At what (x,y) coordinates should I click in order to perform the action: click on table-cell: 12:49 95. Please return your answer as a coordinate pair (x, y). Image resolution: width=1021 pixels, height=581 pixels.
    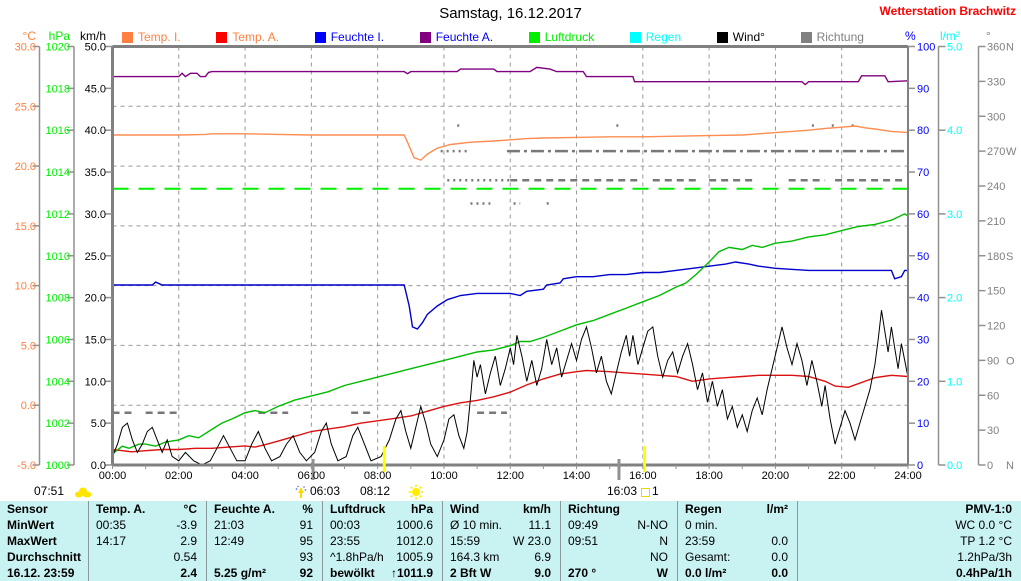
    Looking at the image, I should click on (264, 541).